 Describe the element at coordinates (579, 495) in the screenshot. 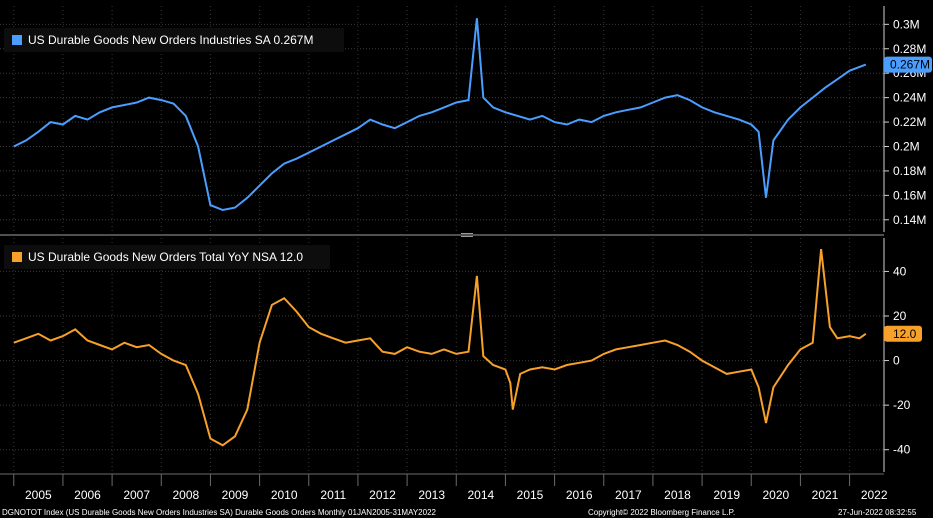

I see `x-tick-label: 2016` at that location.